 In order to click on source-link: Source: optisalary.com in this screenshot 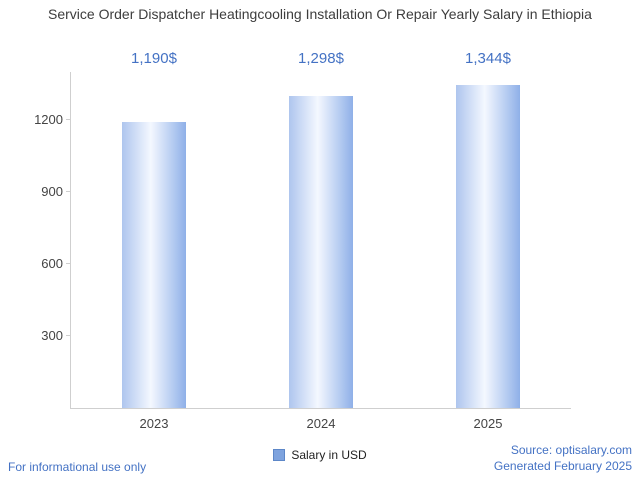, I will do `click(571, 450)`.